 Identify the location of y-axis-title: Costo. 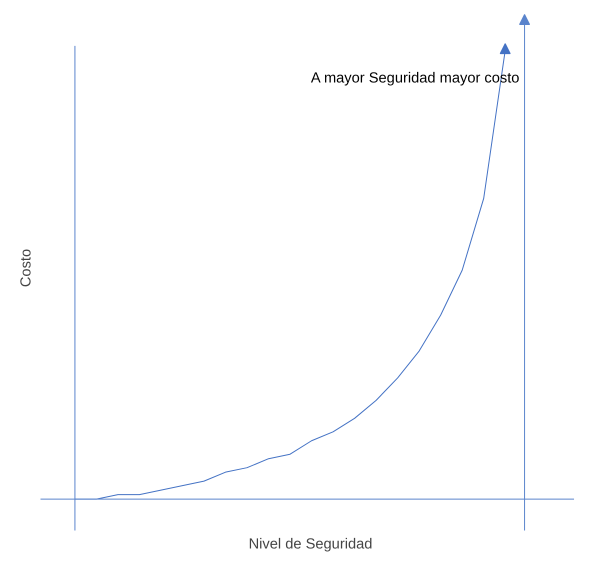
(26, 268).